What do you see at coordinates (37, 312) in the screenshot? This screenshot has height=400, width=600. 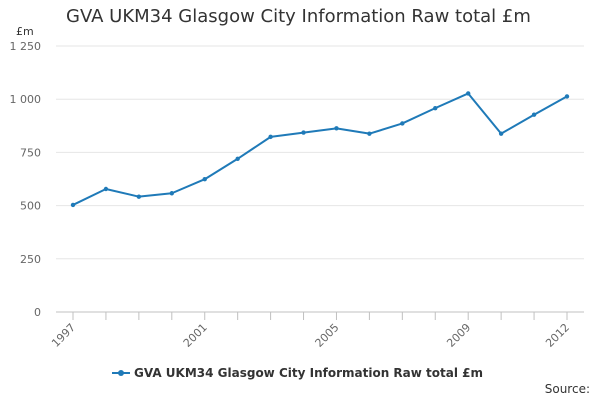 I see `y-tick-label: 0` at bounding box center [37, 312].